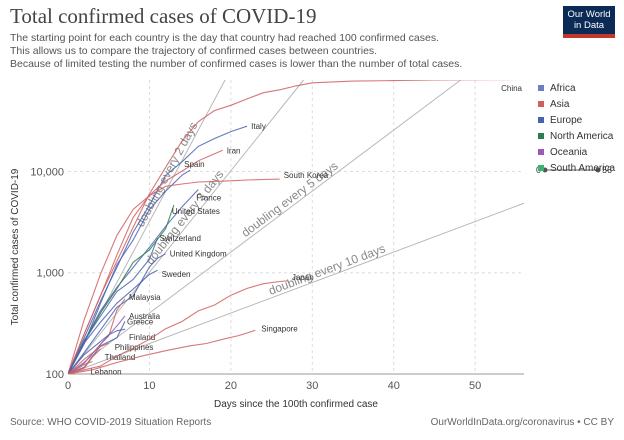 This screenshot has width=624, height=440. What do you see at coordinates (607, 170) in the screenshot?
I see `timeline-end-label: 56` at bounding box center [607, 170].